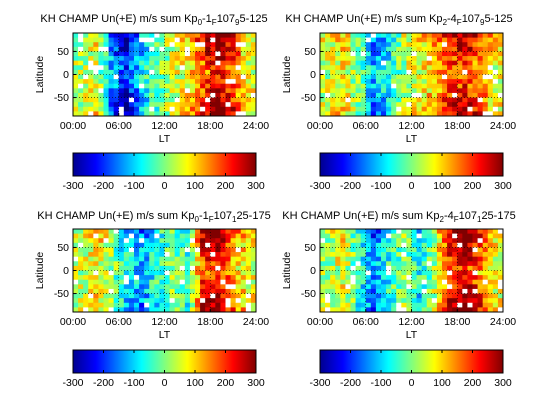 The image size is (560, 420). I want to click on colorbar-tick-label: 300, so click(503, 383).